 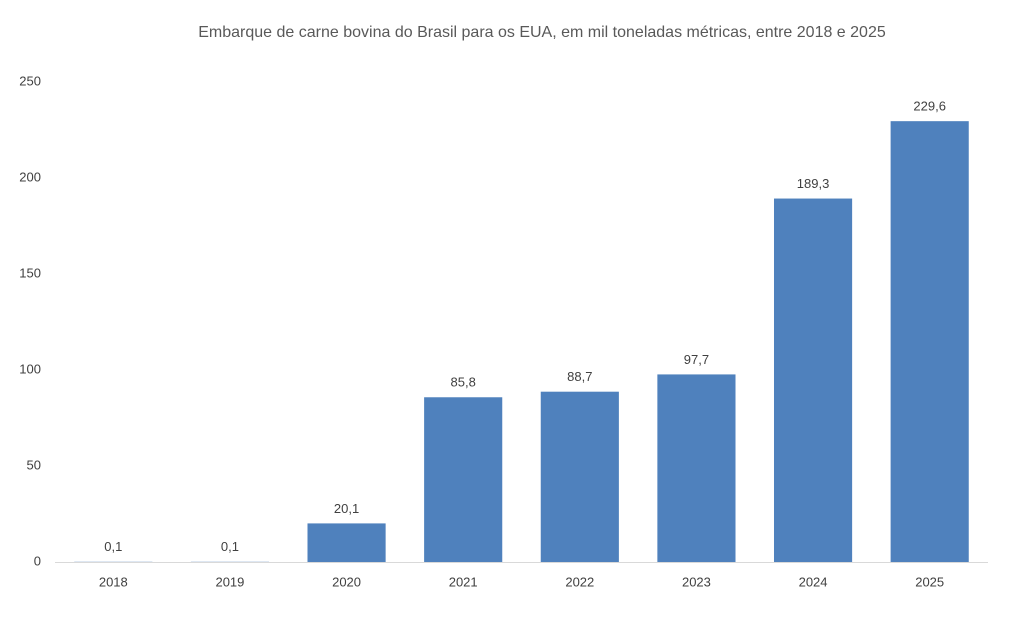 What do you see at coordinates (30, 176) in the screenshot?
I see `y-tick-label: 200` at bounding box center [30, 176].